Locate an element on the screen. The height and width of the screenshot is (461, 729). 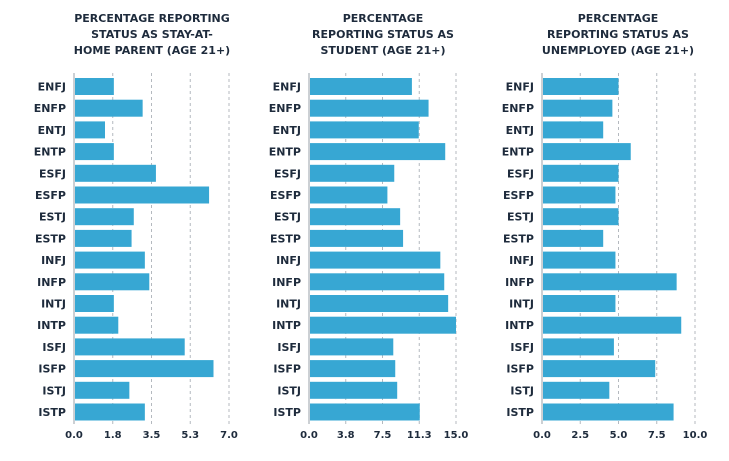
chart-2-title-line: STUDENT (AGE 21+) is located at coordinates (382, 50).